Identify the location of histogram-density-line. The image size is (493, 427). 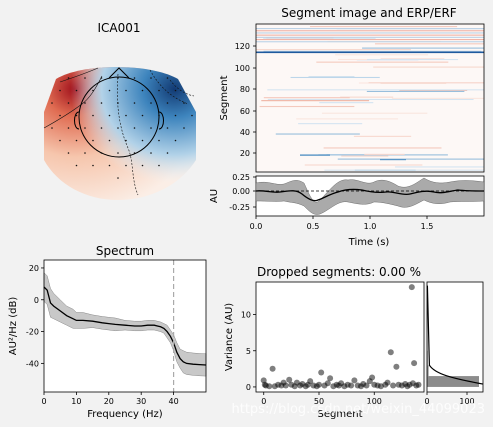
(455, 335).